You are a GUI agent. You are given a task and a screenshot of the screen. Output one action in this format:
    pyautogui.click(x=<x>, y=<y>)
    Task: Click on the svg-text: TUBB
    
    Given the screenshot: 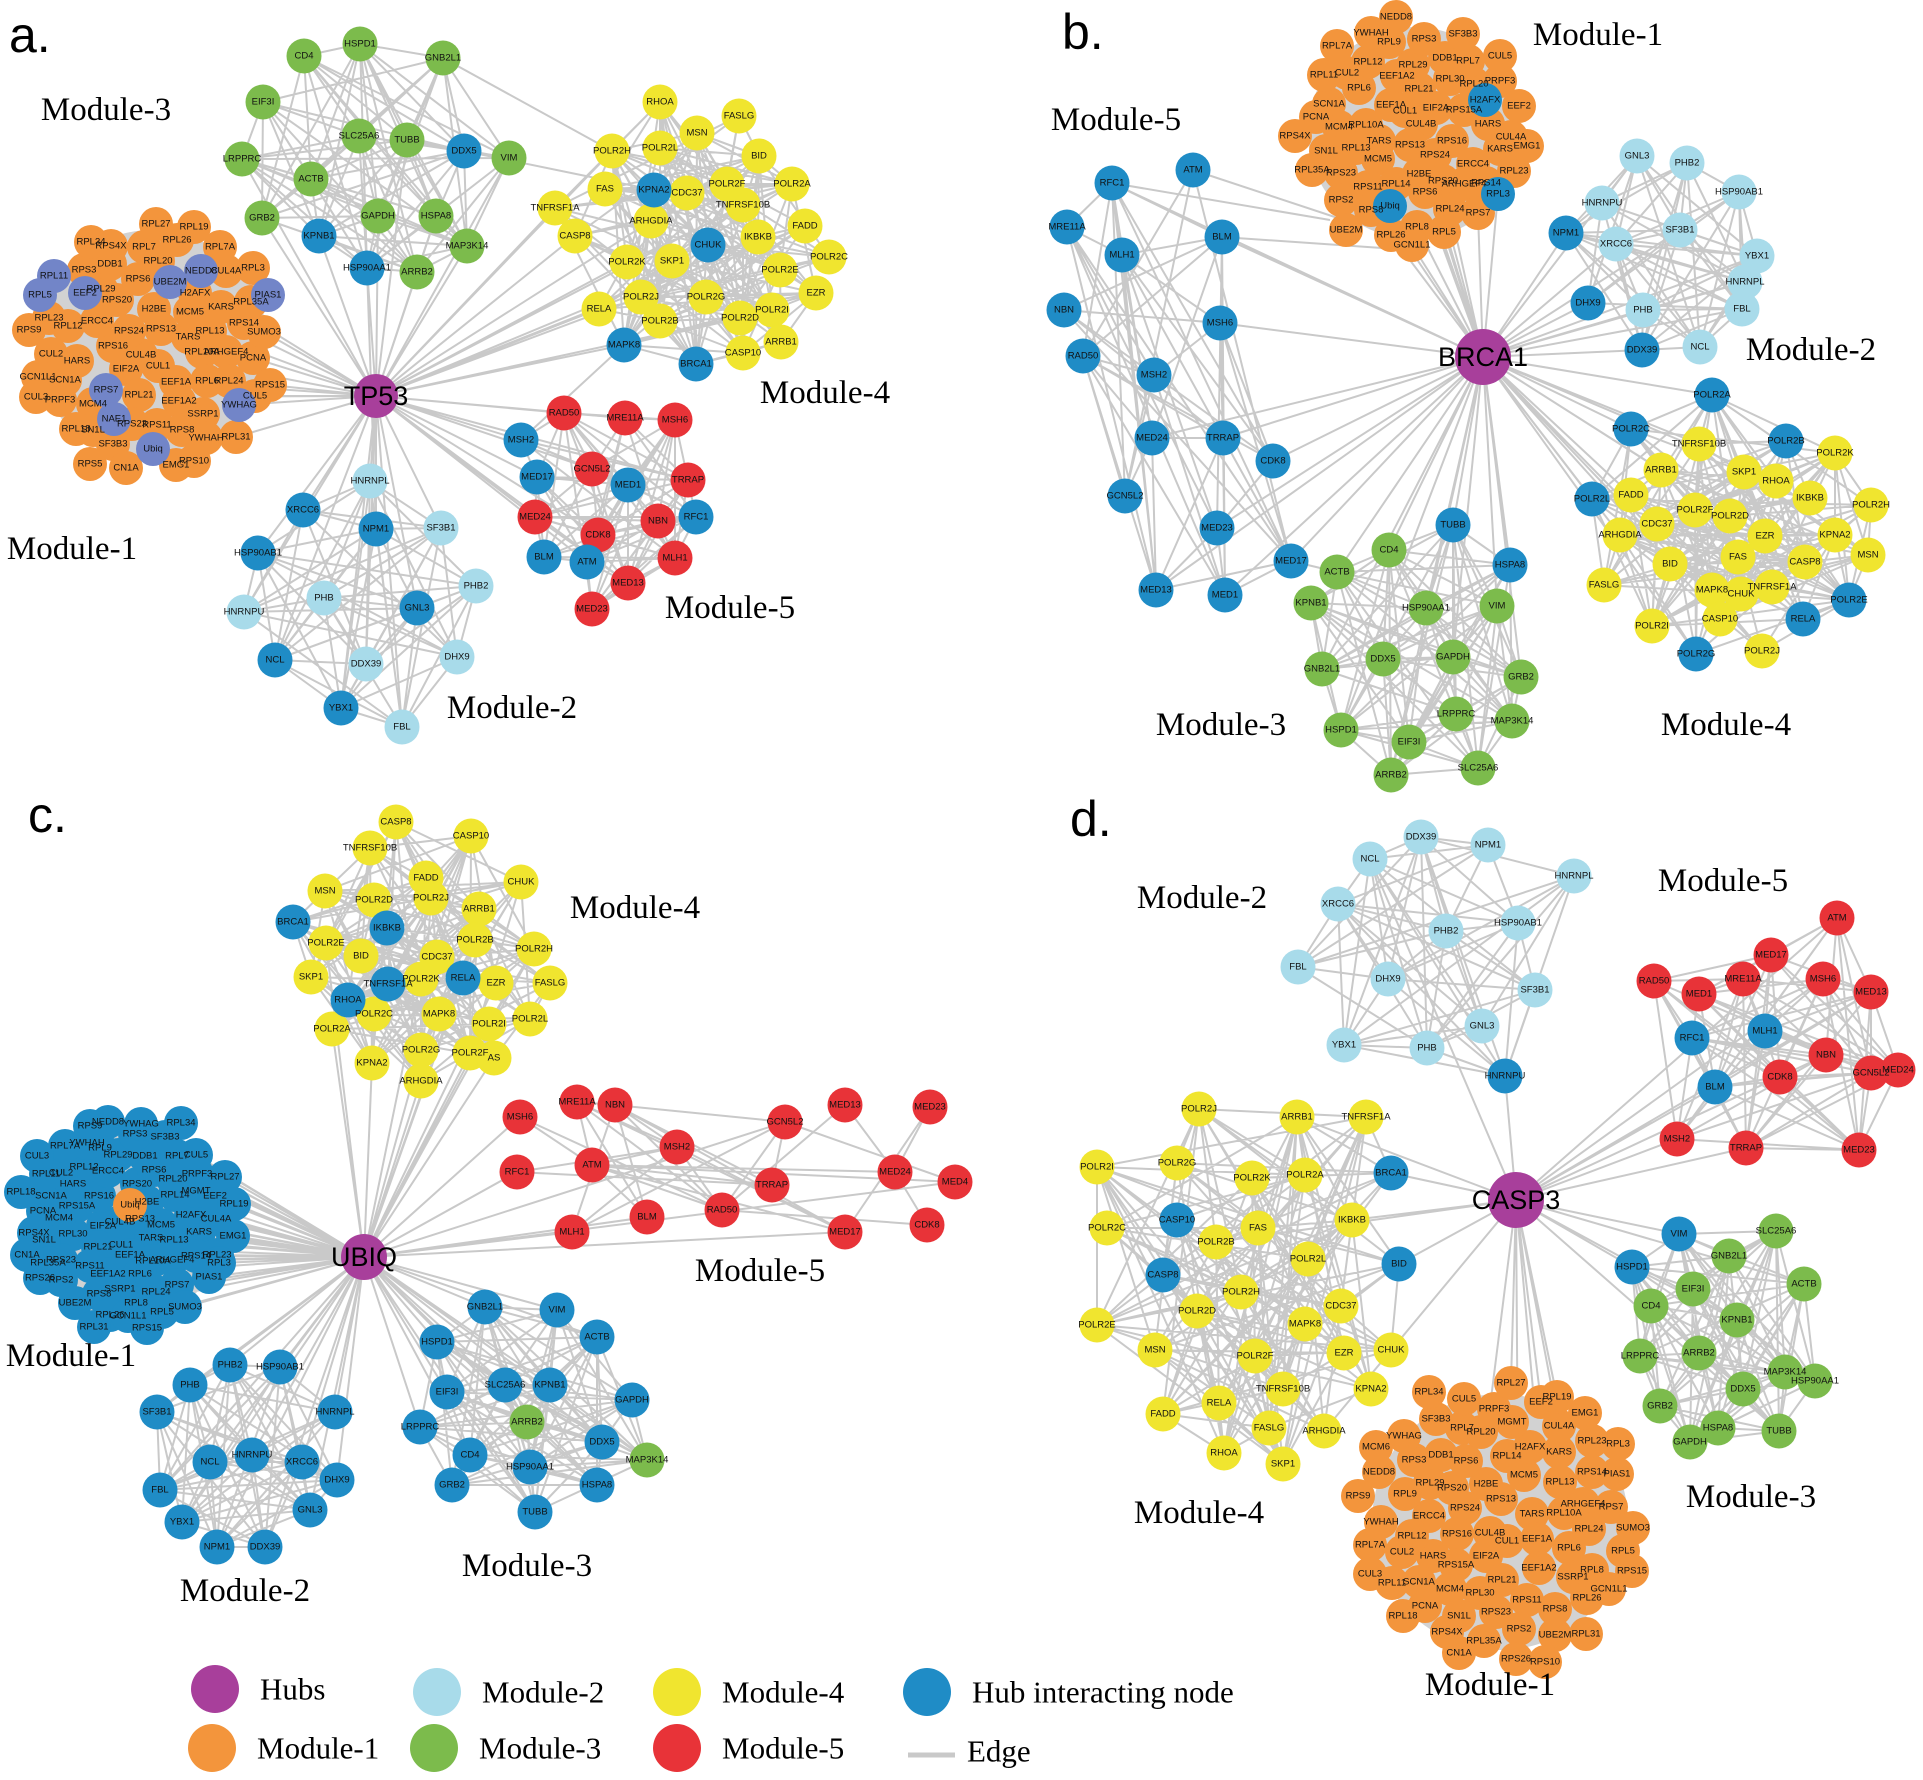 What is the action you would take?
    pyautogui.click(x=1452, y=525)
    